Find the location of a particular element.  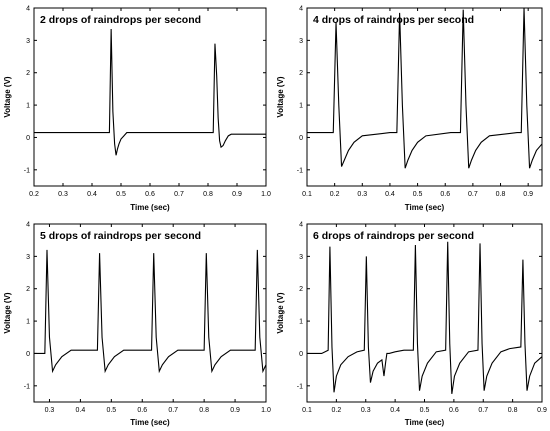

panel-title: 2 drops of raindrops per second is located at coordinates (120, 20).